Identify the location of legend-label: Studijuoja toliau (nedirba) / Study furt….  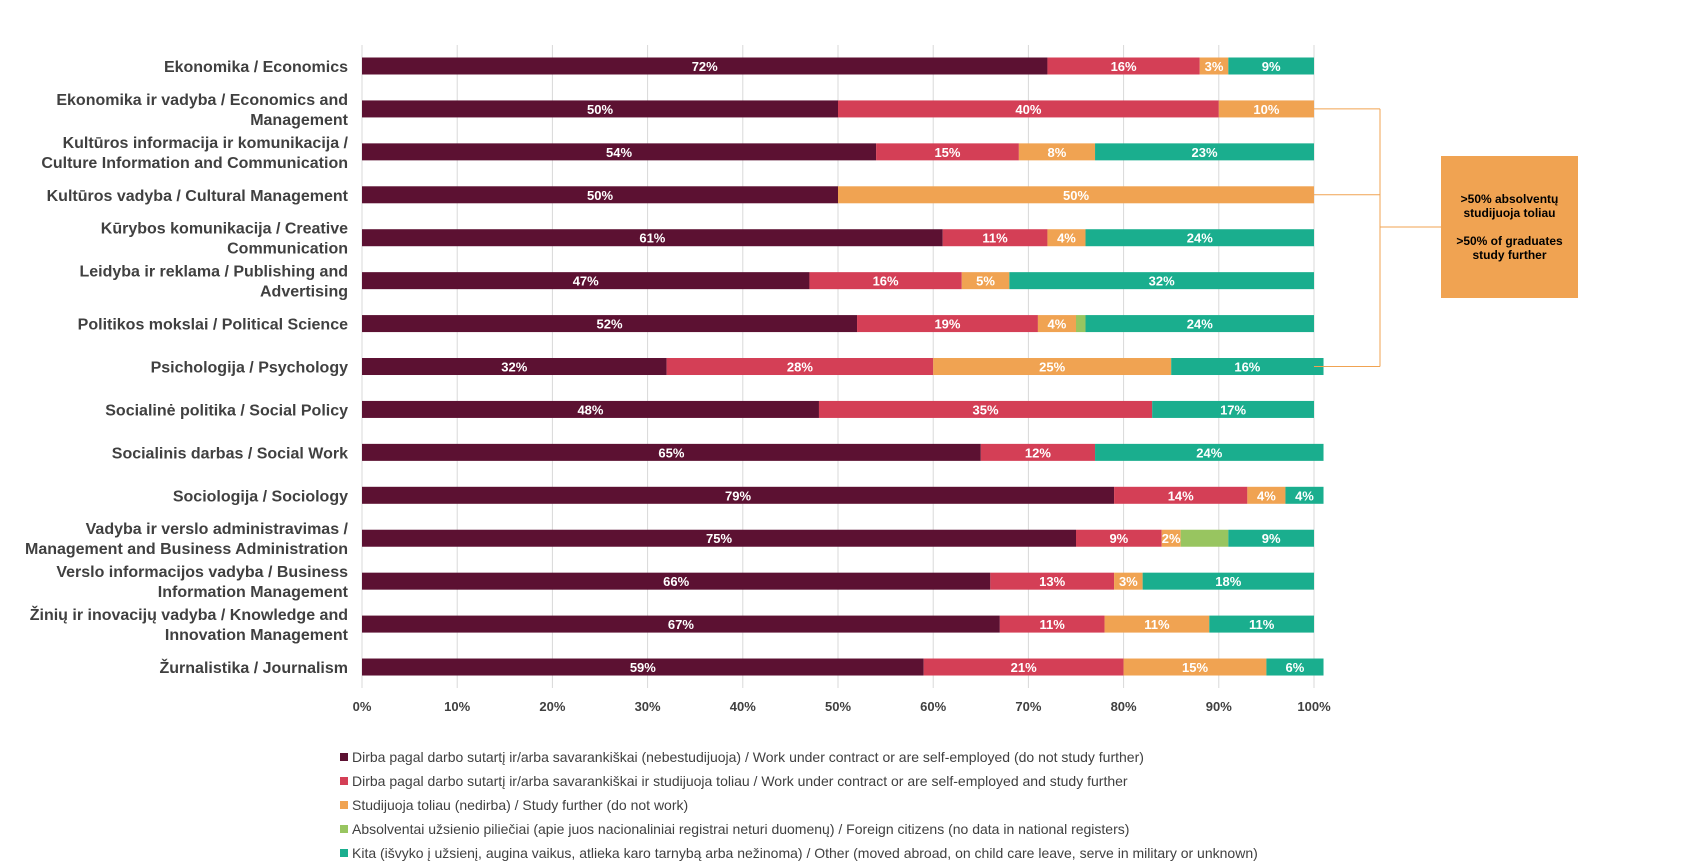
(520, 805).